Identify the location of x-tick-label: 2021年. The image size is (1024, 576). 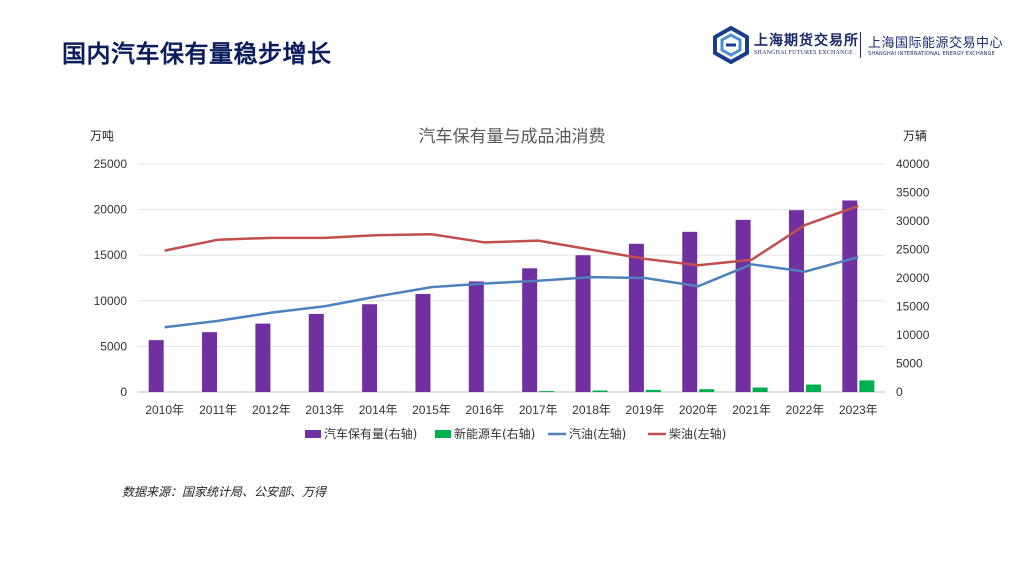
(751, 410).